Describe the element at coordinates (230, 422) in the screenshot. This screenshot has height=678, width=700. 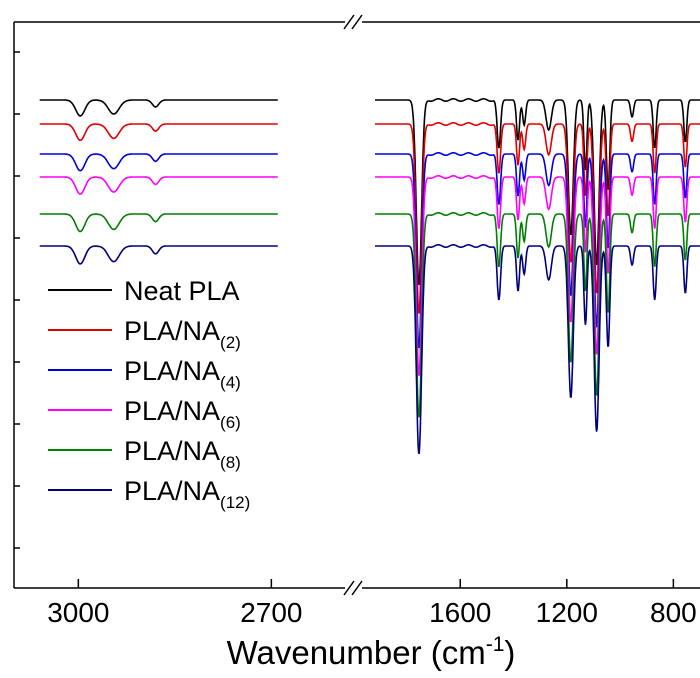
I see `legend-sub-3: (6)` at that location.